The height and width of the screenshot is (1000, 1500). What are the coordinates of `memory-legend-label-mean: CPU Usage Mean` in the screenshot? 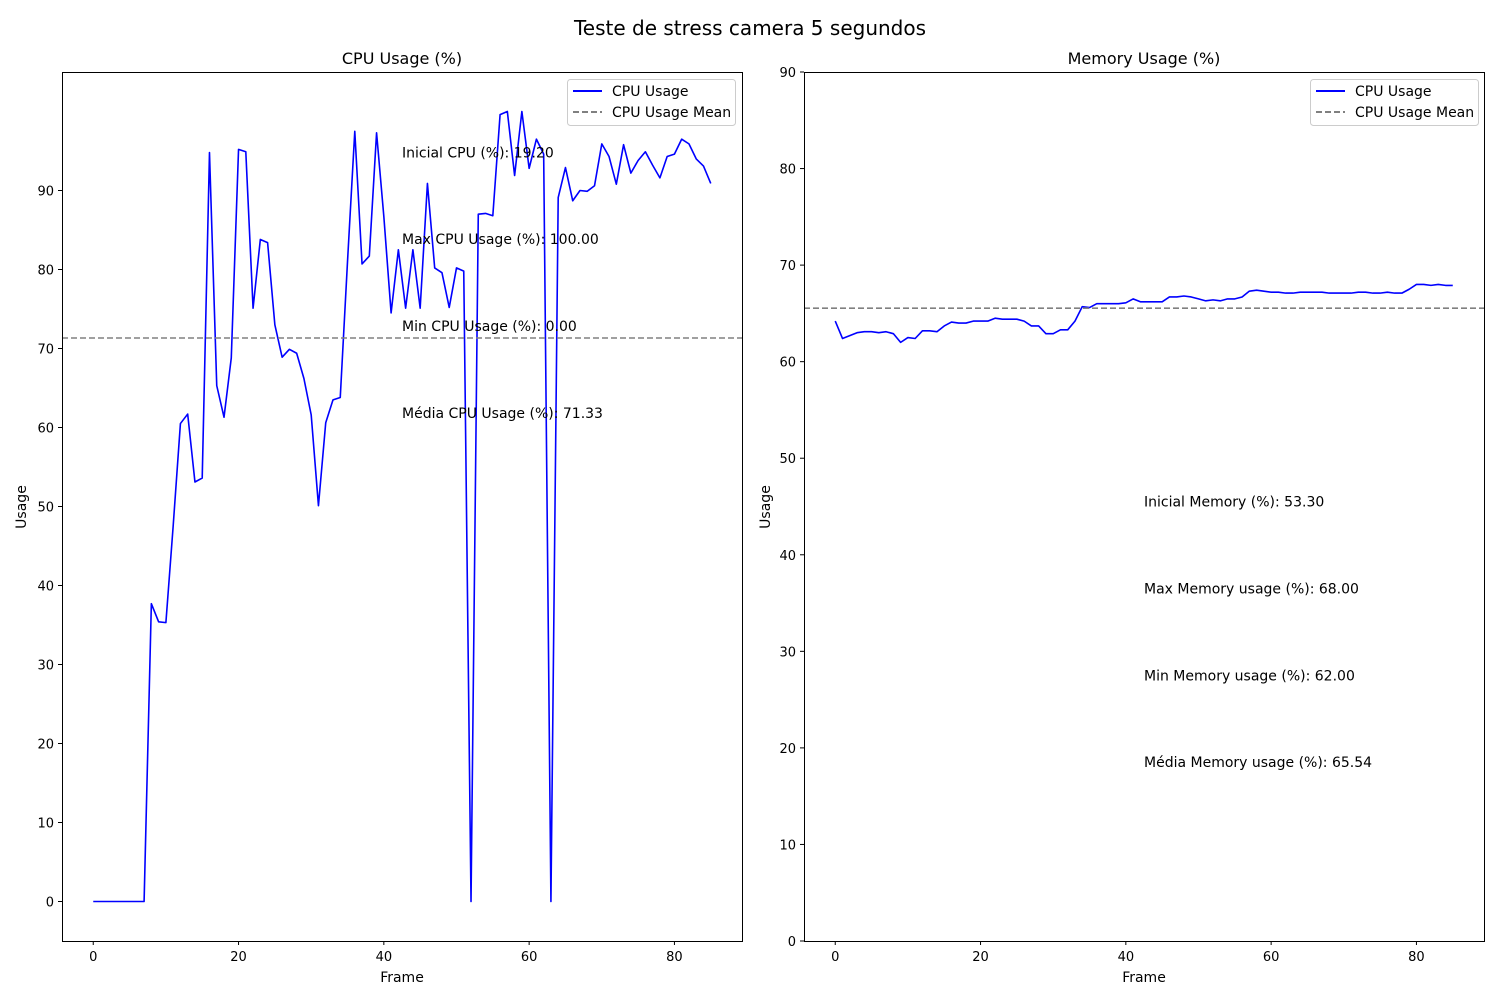 It's located at (1414, 113).